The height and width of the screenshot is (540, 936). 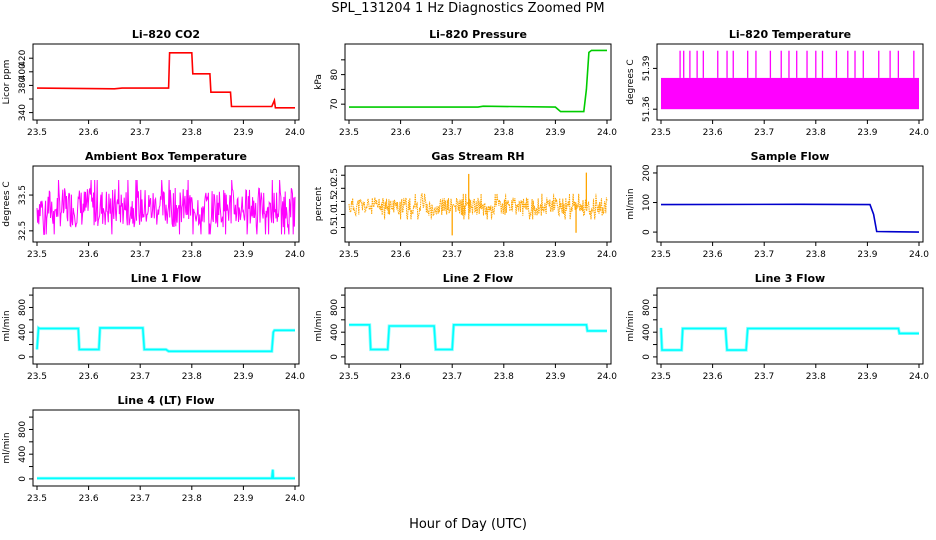 What do you see at coordinates (468, 8) in the screenshot?
I see `page-title: SPL_131204 1 Hz Diagnostics Zoomed PM` at bounding box center [468, 8].